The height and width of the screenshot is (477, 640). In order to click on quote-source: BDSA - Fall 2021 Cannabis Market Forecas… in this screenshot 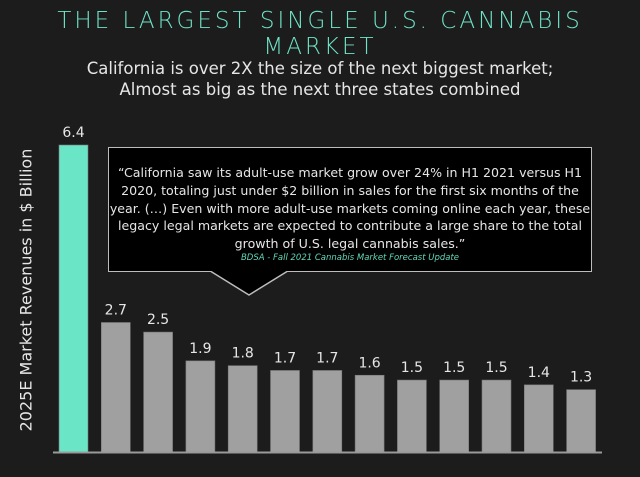, I will do `click(350, 257)`.